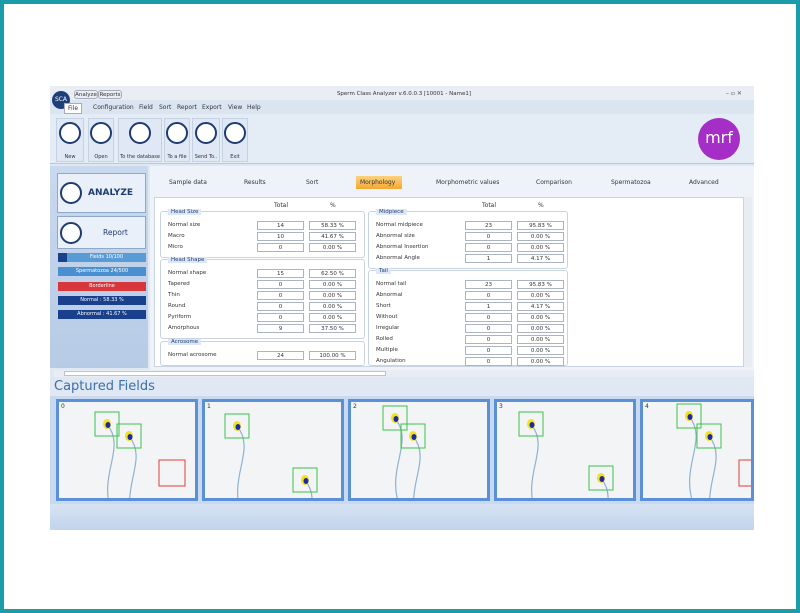 This screenshot has height=613, width=800. Describe the element at coordinates (225, 373) in the screenshot. I see `h-scroll-thumb` at that location.